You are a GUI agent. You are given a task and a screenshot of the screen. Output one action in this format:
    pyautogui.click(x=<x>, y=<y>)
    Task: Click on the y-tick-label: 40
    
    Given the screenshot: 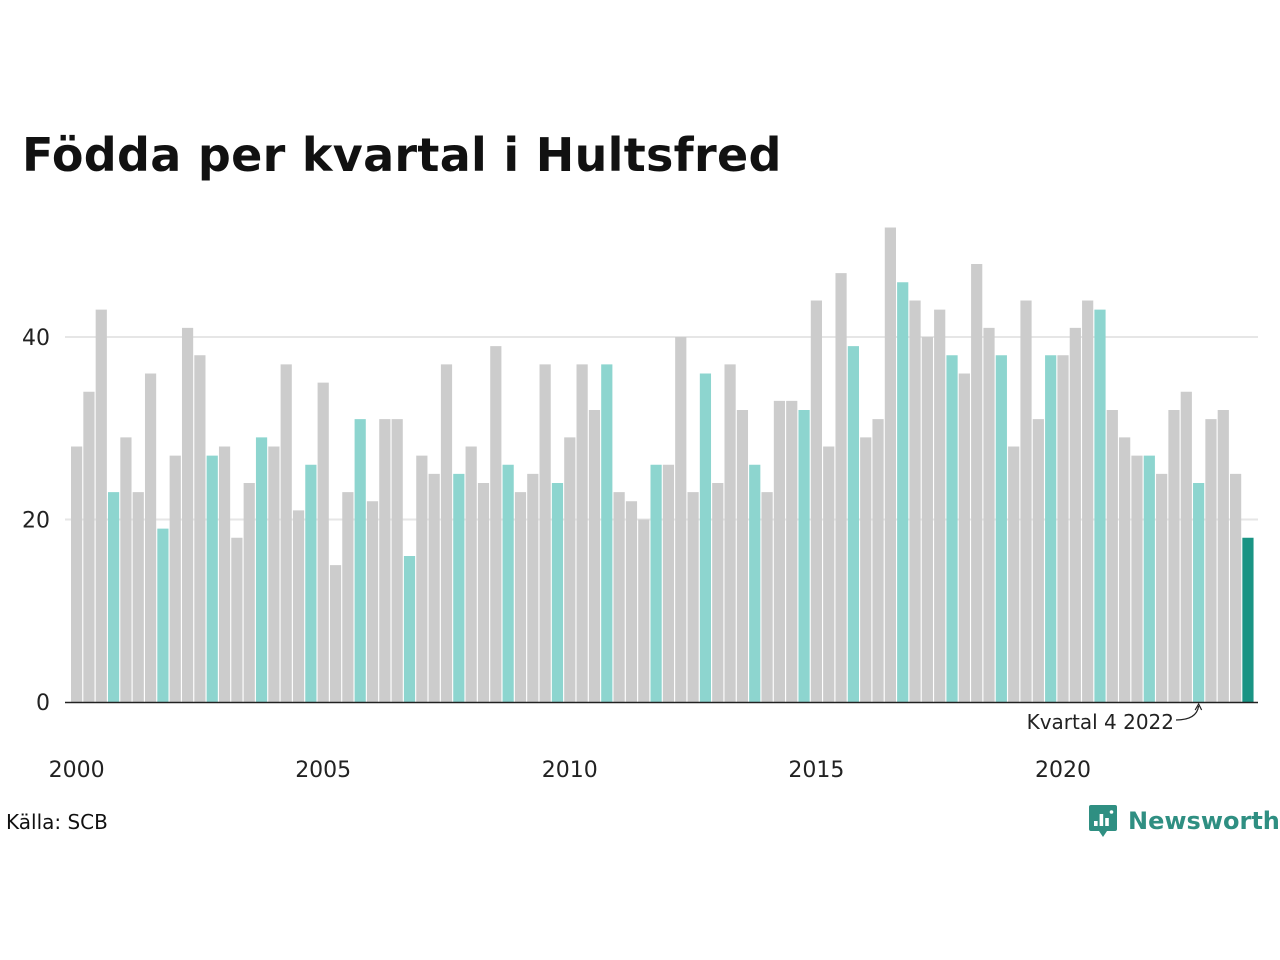 What is the action you would take?
    pyautogui.click(x=36, y=338)
    